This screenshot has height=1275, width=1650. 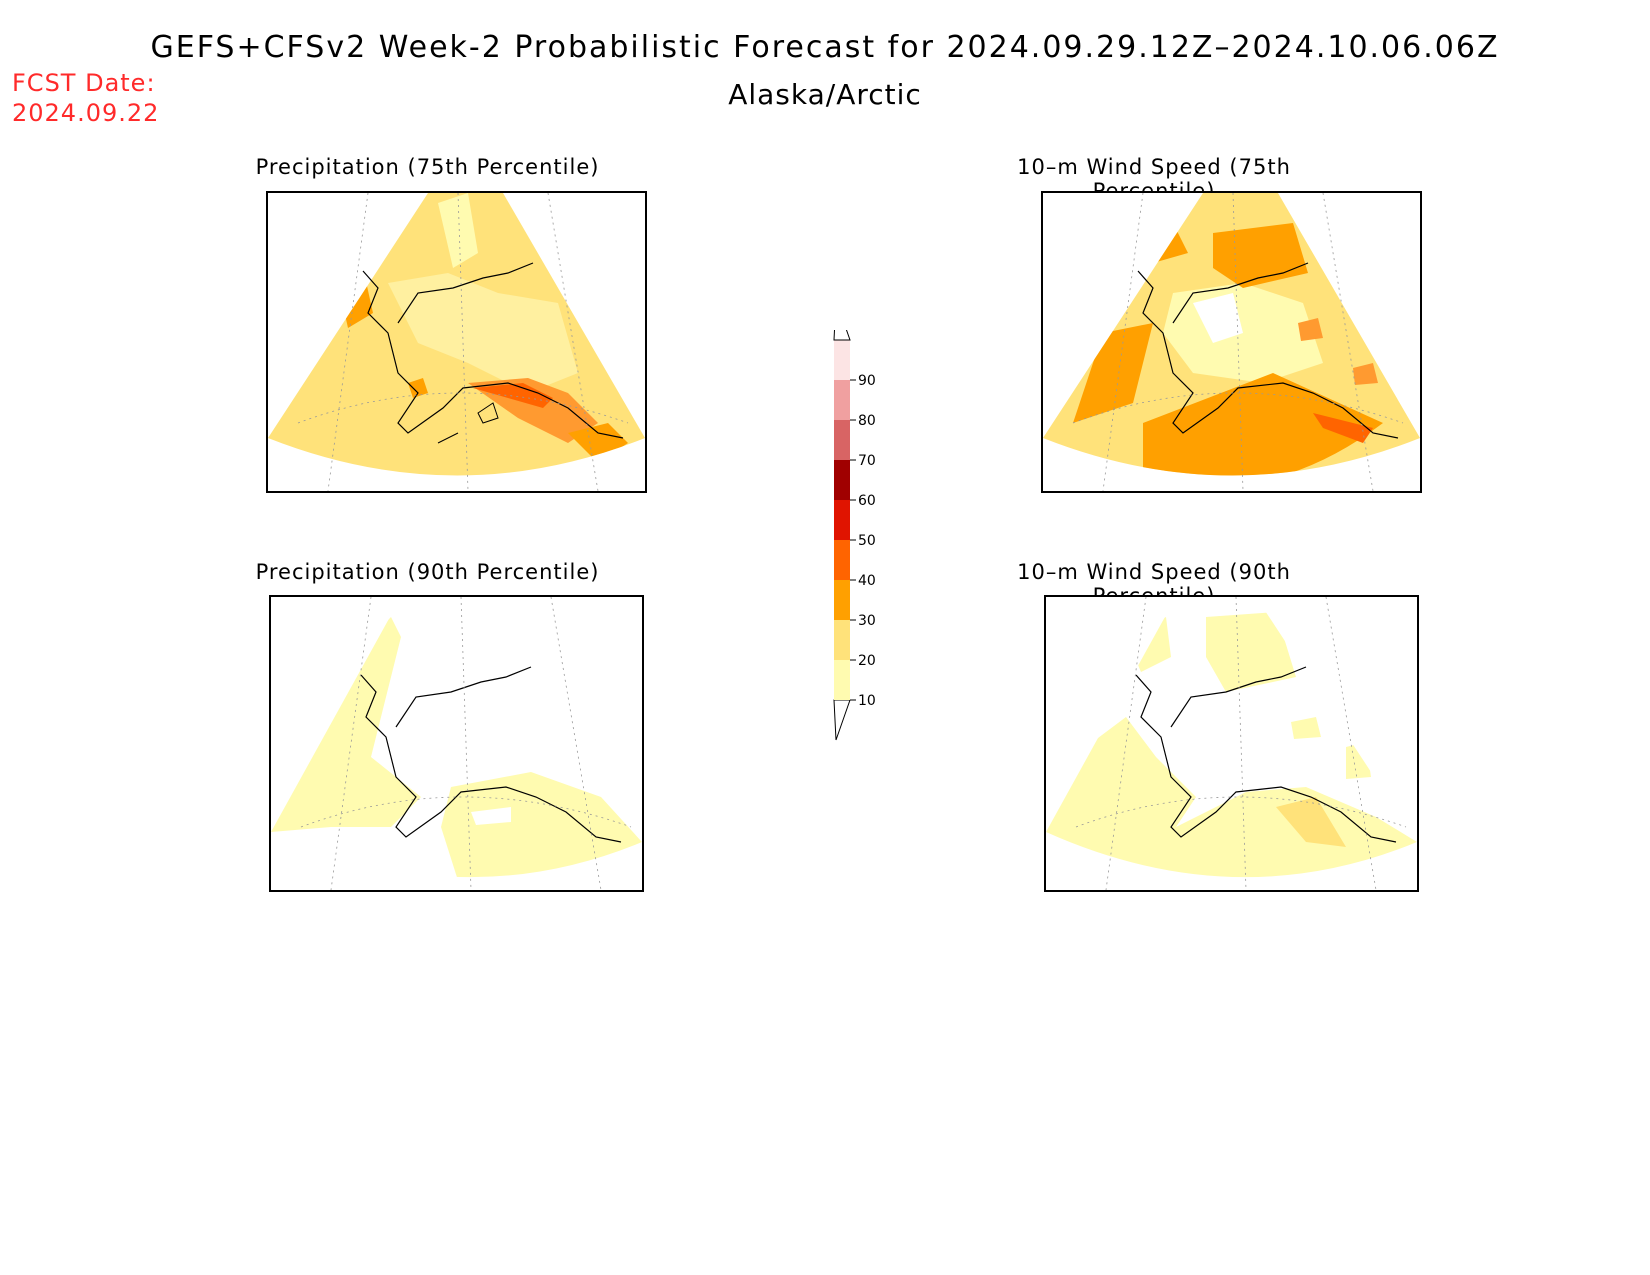 What do you see at coordinates (867, 461) in the screenshot?
I see `colorbar-tick-label: 70` at bounding box center [867, 461].